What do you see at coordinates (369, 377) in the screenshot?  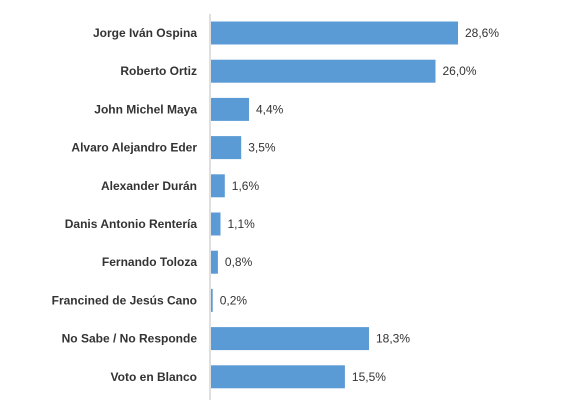 I see `data-label: 15,5%` at bounding box center [369, 377].